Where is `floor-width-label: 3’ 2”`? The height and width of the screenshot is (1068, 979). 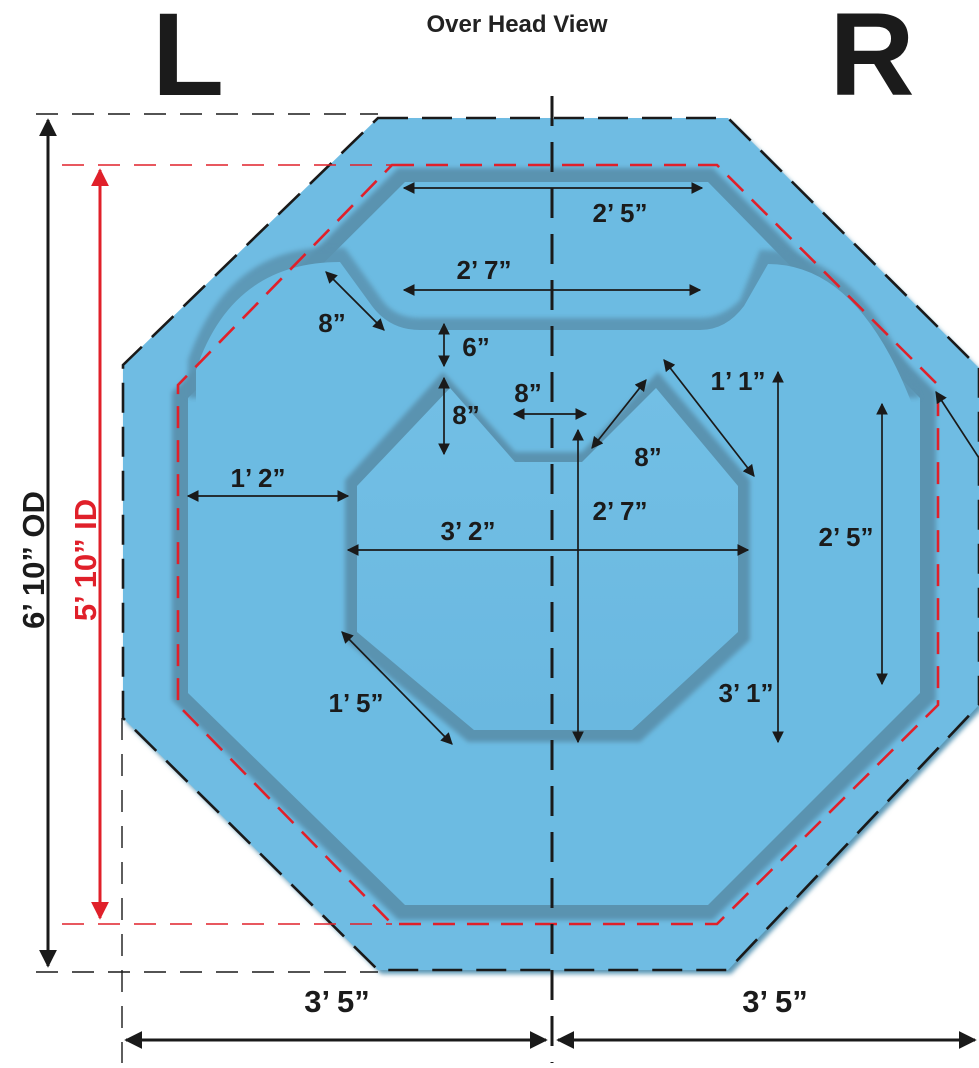 floor-width-label: 3’ 2” is located at coordinates (468, 531).